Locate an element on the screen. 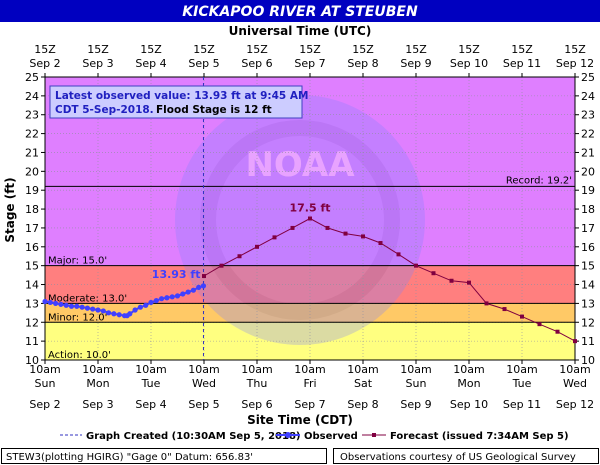 The height and width of the screenshot is (465, 600). y-tick-label-left-0: 10 is located at coordinates (32, 360).